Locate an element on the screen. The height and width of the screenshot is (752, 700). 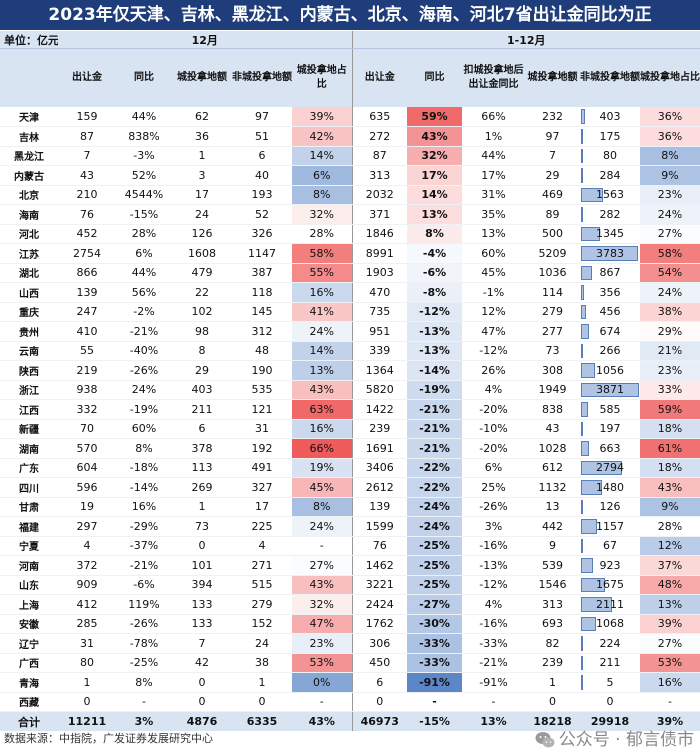
table-cell: 39% is located at coordinates (670, 624).